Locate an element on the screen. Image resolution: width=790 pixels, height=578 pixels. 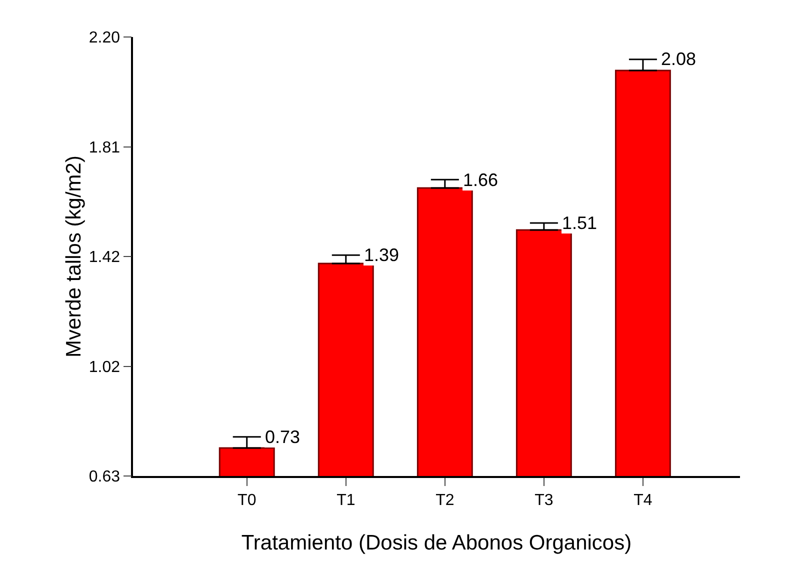
data-label: 1.66 is located at coordinates (480, 180).